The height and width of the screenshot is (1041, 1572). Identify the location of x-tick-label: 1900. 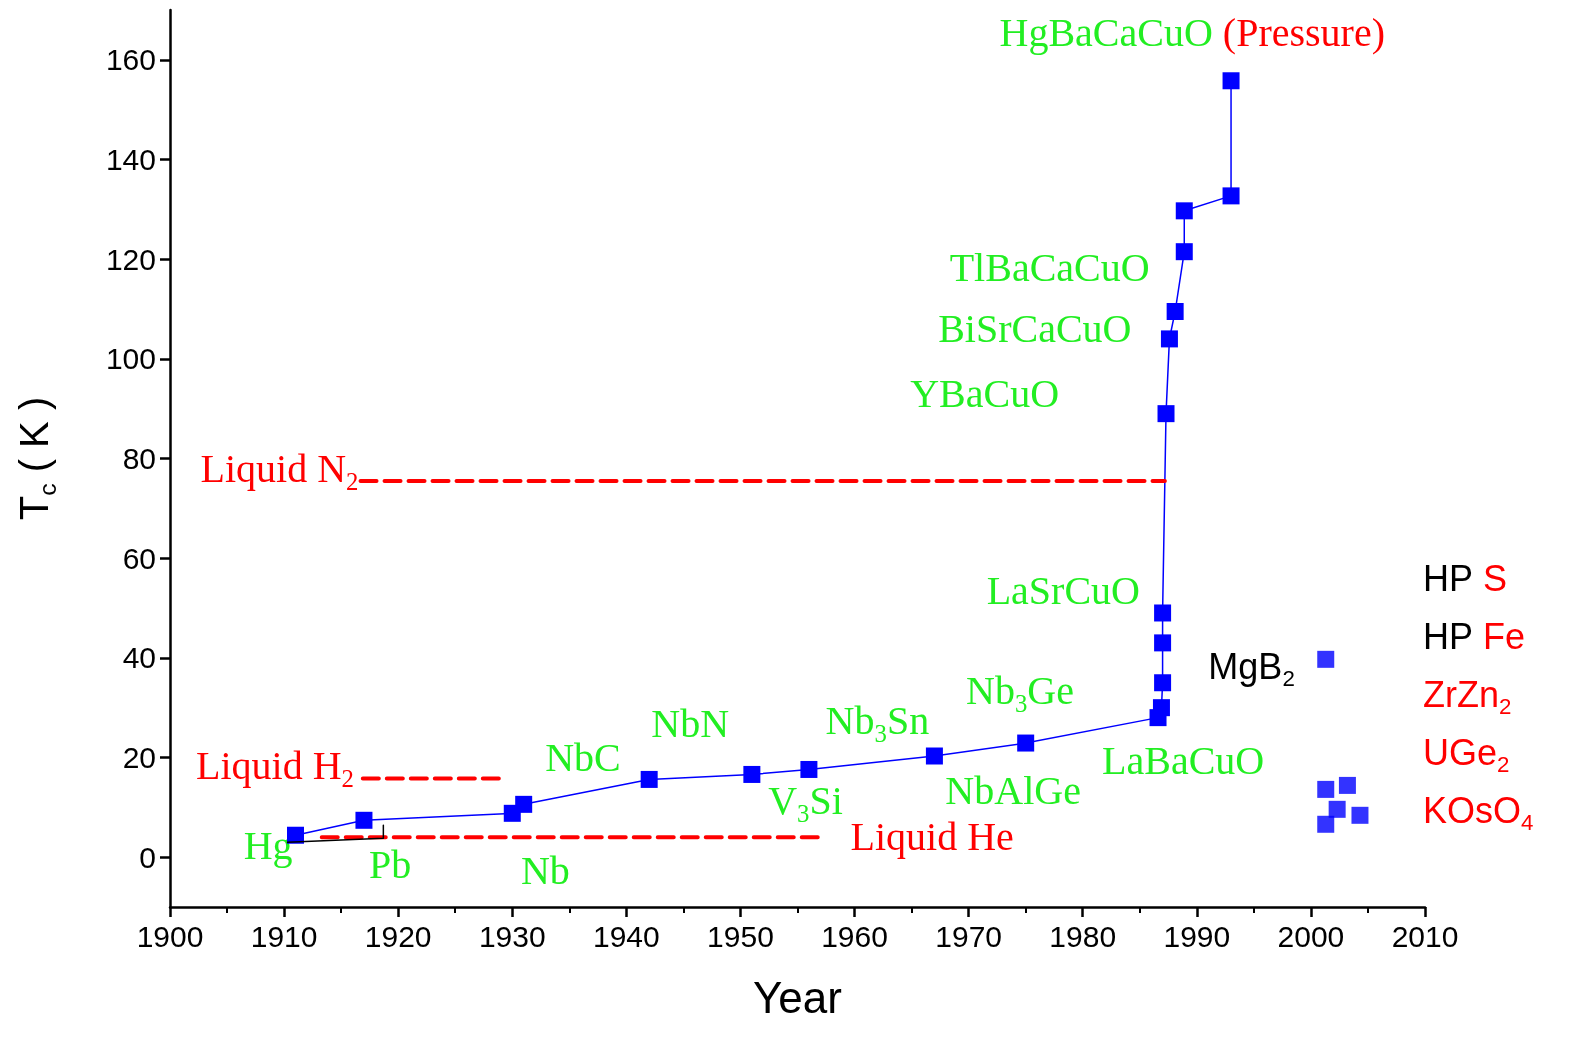
(170, 936).